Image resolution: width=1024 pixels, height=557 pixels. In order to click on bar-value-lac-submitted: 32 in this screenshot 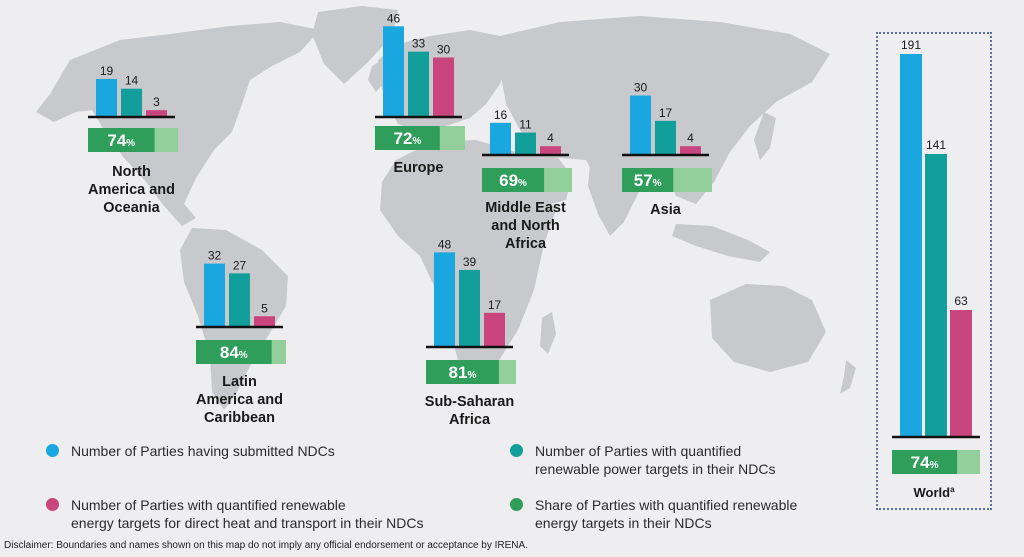, I will do `click(215, 256)`.